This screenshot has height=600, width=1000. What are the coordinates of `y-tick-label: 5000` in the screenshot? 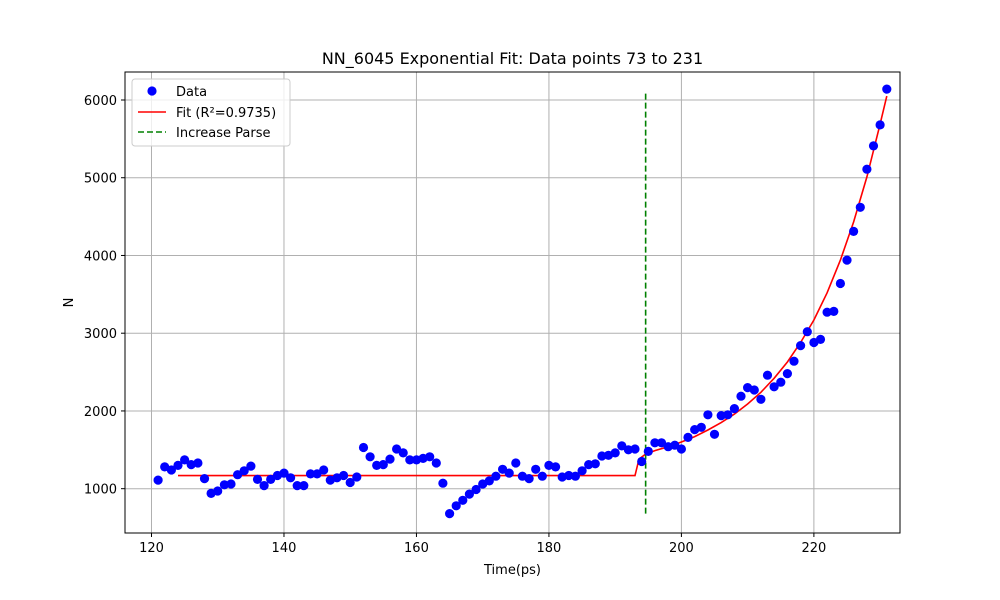 It's located at (100, 179).